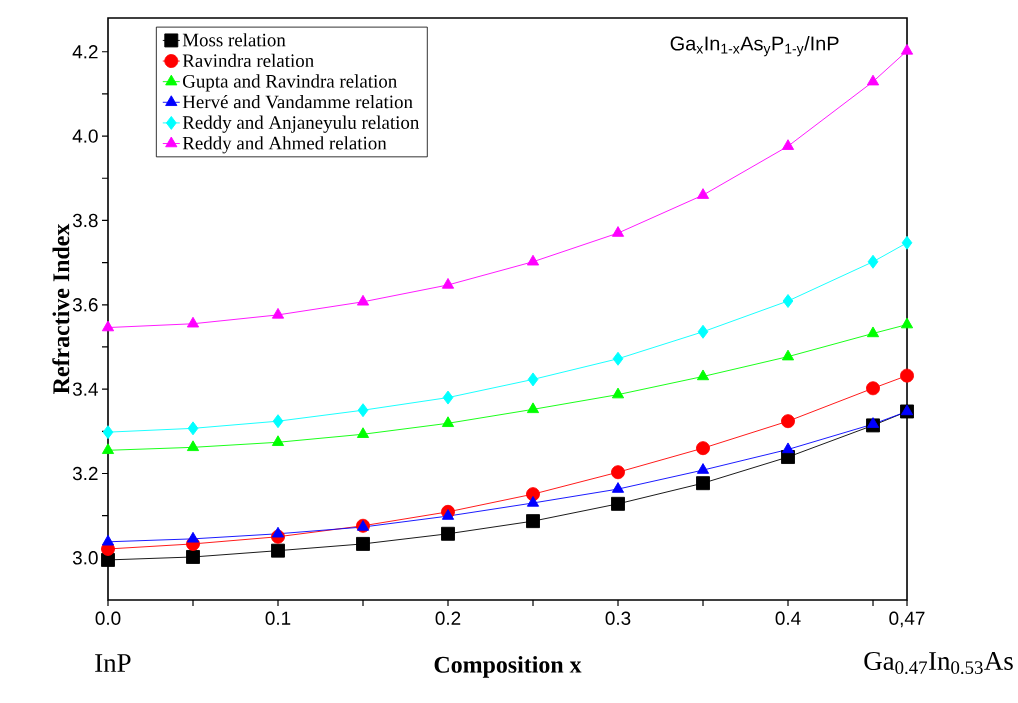 The image size is (1018, 703). I want to click on x-tick-label: 0.1, so click(278, 618).